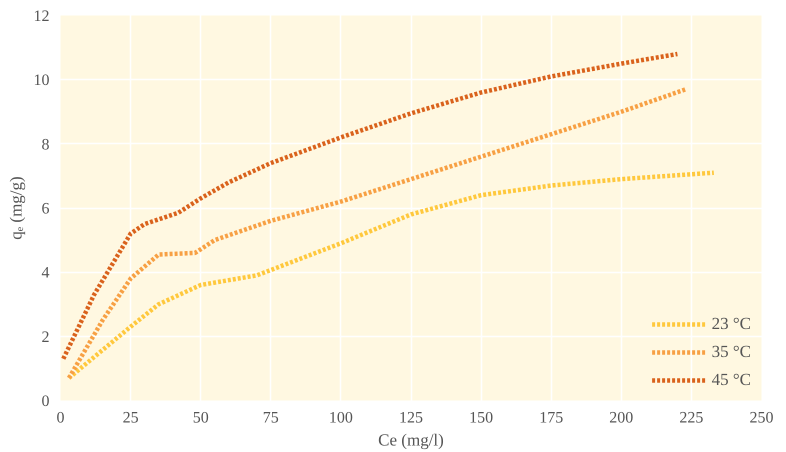 The height and width of the screenshot is (452, 786). What do you see at coordinates (46, 145) in the screenshot?
I see `y-tick-label: 8` at bounding box center [46, 145].